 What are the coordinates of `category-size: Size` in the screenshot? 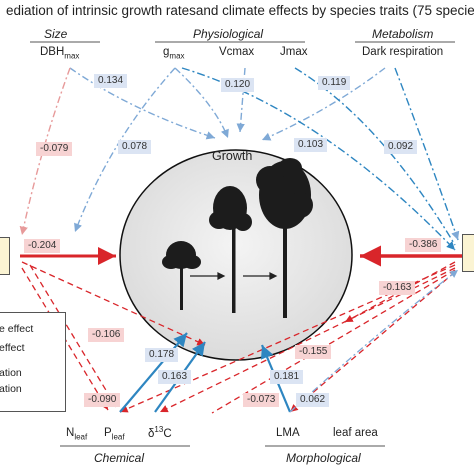 It's located at (56, 34).